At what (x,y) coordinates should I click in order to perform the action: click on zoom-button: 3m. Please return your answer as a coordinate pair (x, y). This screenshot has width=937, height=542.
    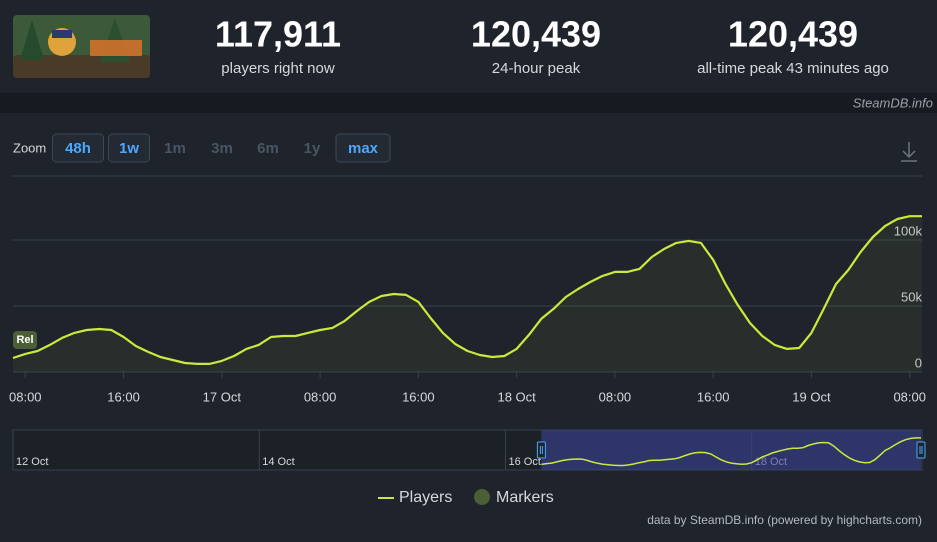
    Looking at the image, I should click on (222, 148).